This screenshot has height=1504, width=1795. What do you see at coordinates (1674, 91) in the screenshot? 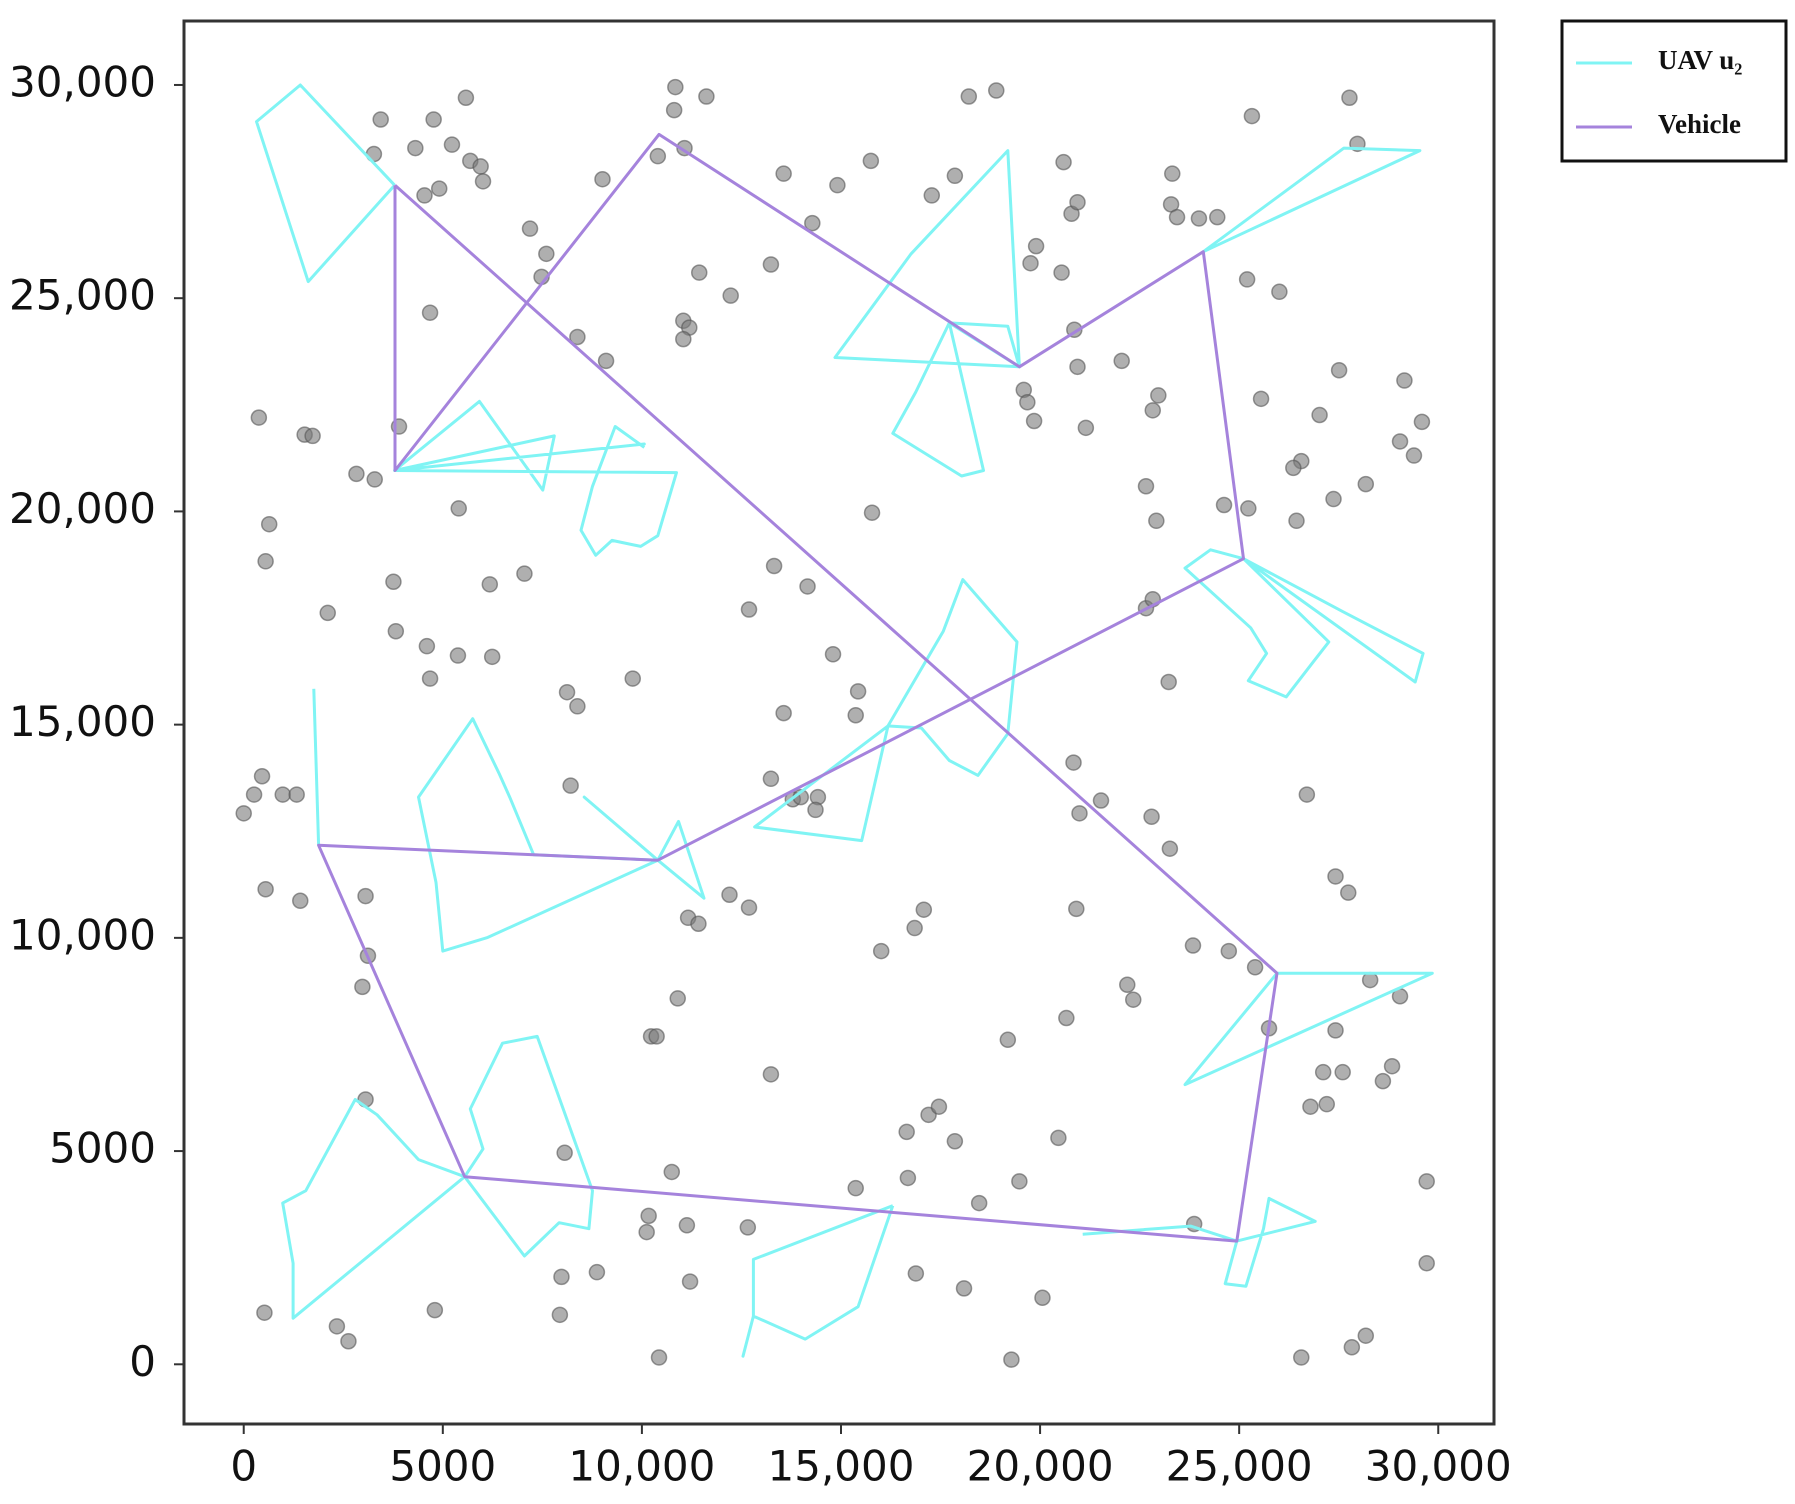
I see `legend: UAV u₂ Vehicle` at bounding box center [1674, 91].